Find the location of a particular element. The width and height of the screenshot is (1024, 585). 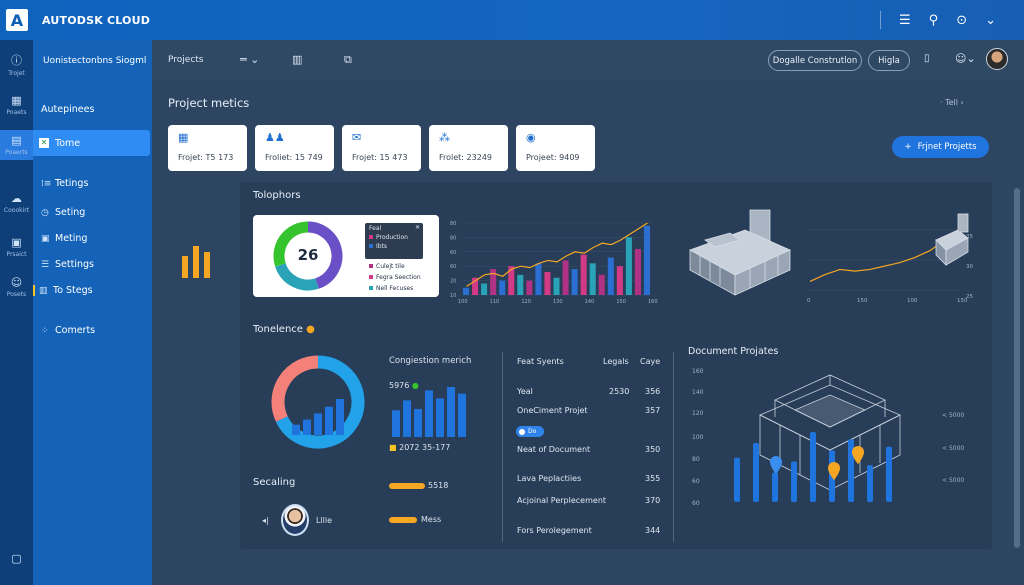

metric-card: ▦ Frojet: T5 173 is located at coordinates (207, 148).